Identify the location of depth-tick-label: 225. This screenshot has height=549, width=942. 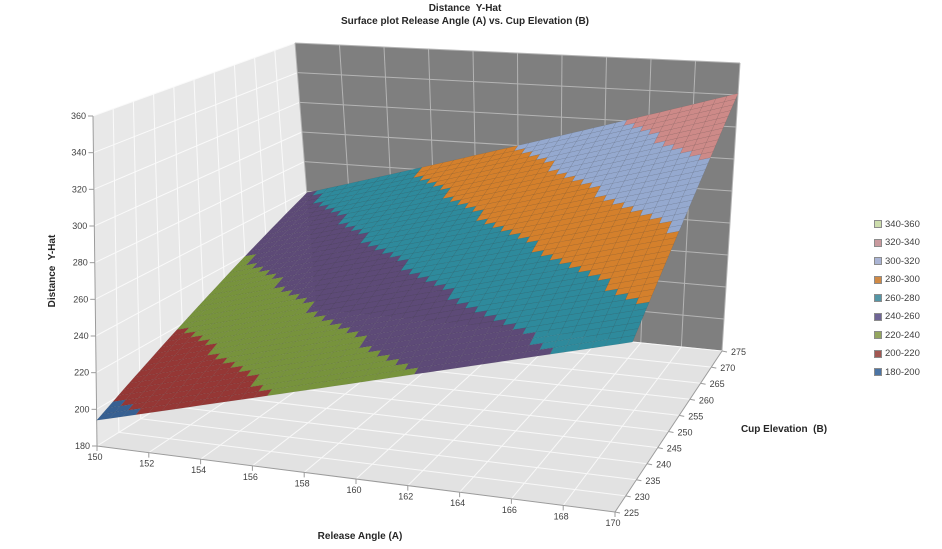
(631, 513).